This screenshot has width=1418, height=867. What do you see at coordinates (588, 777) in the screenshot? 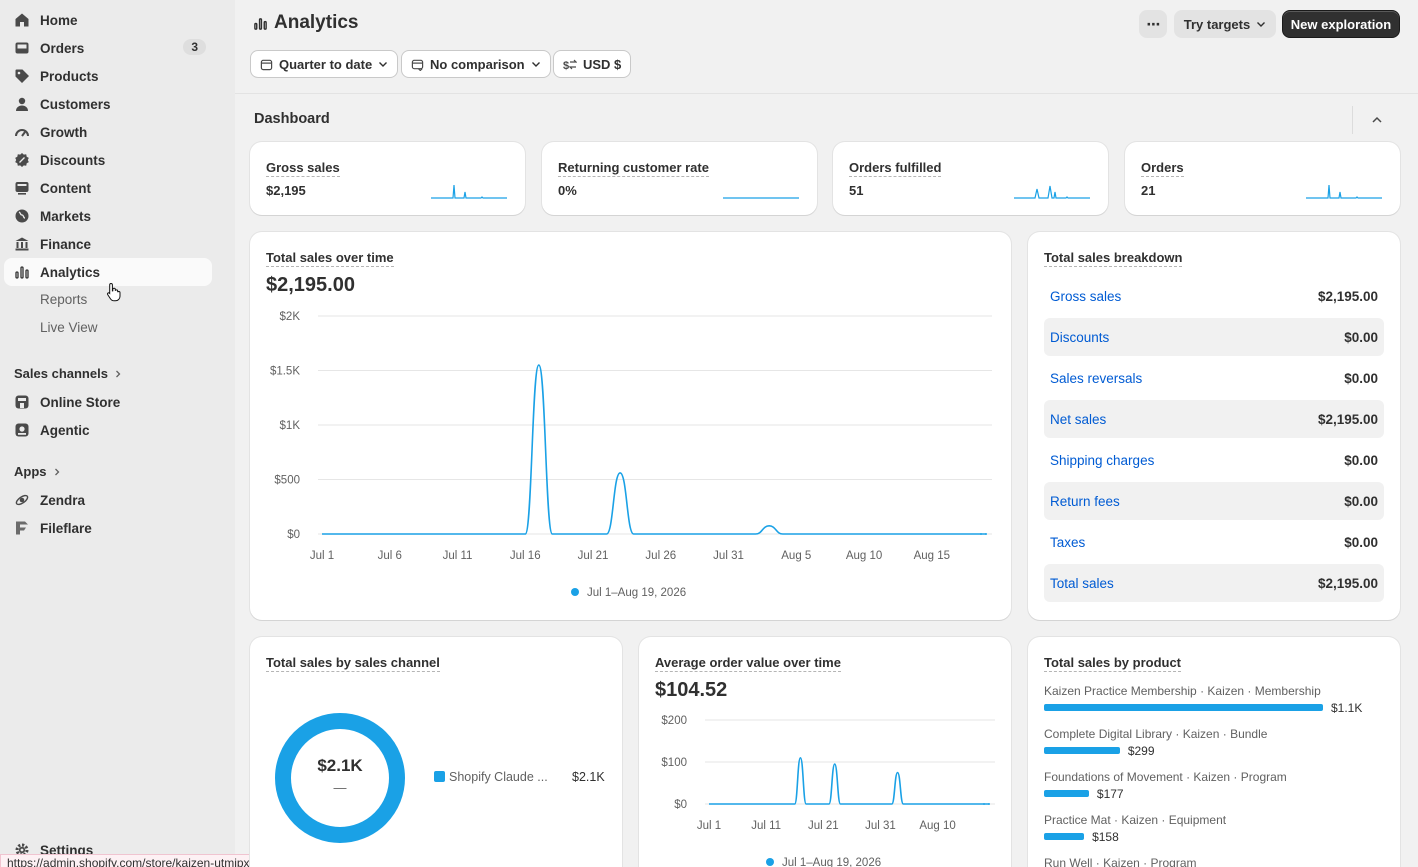
I see `legend-series-value: $2.1K` at bounding box center [588, 777].